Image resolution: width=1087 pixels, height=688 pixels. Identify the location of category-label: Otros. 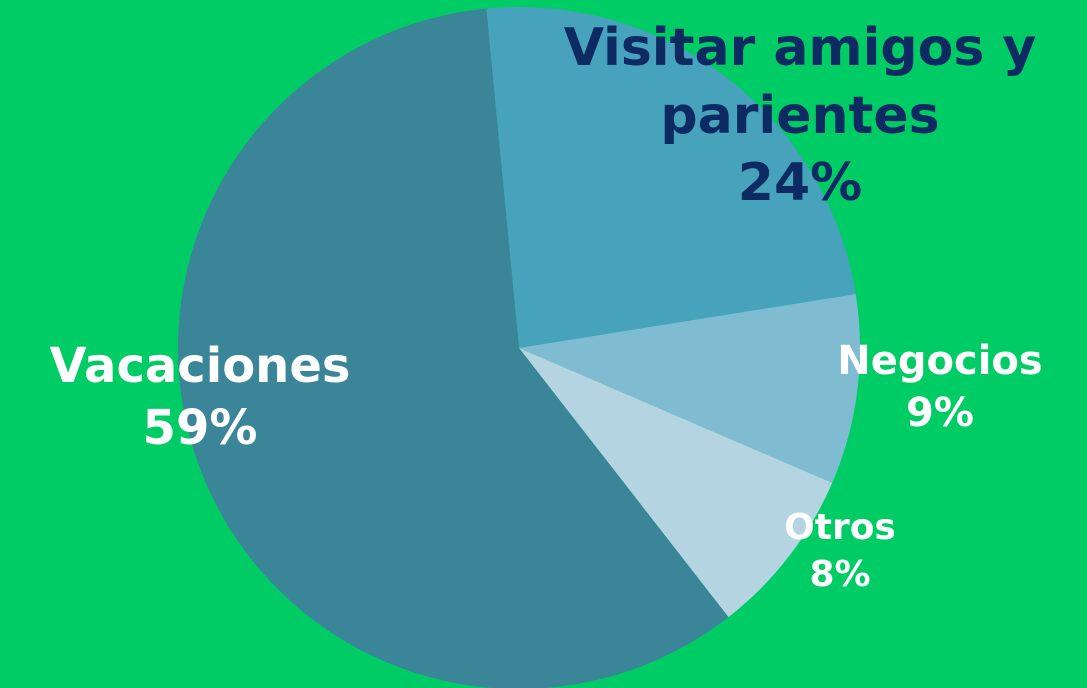
(840, 527).